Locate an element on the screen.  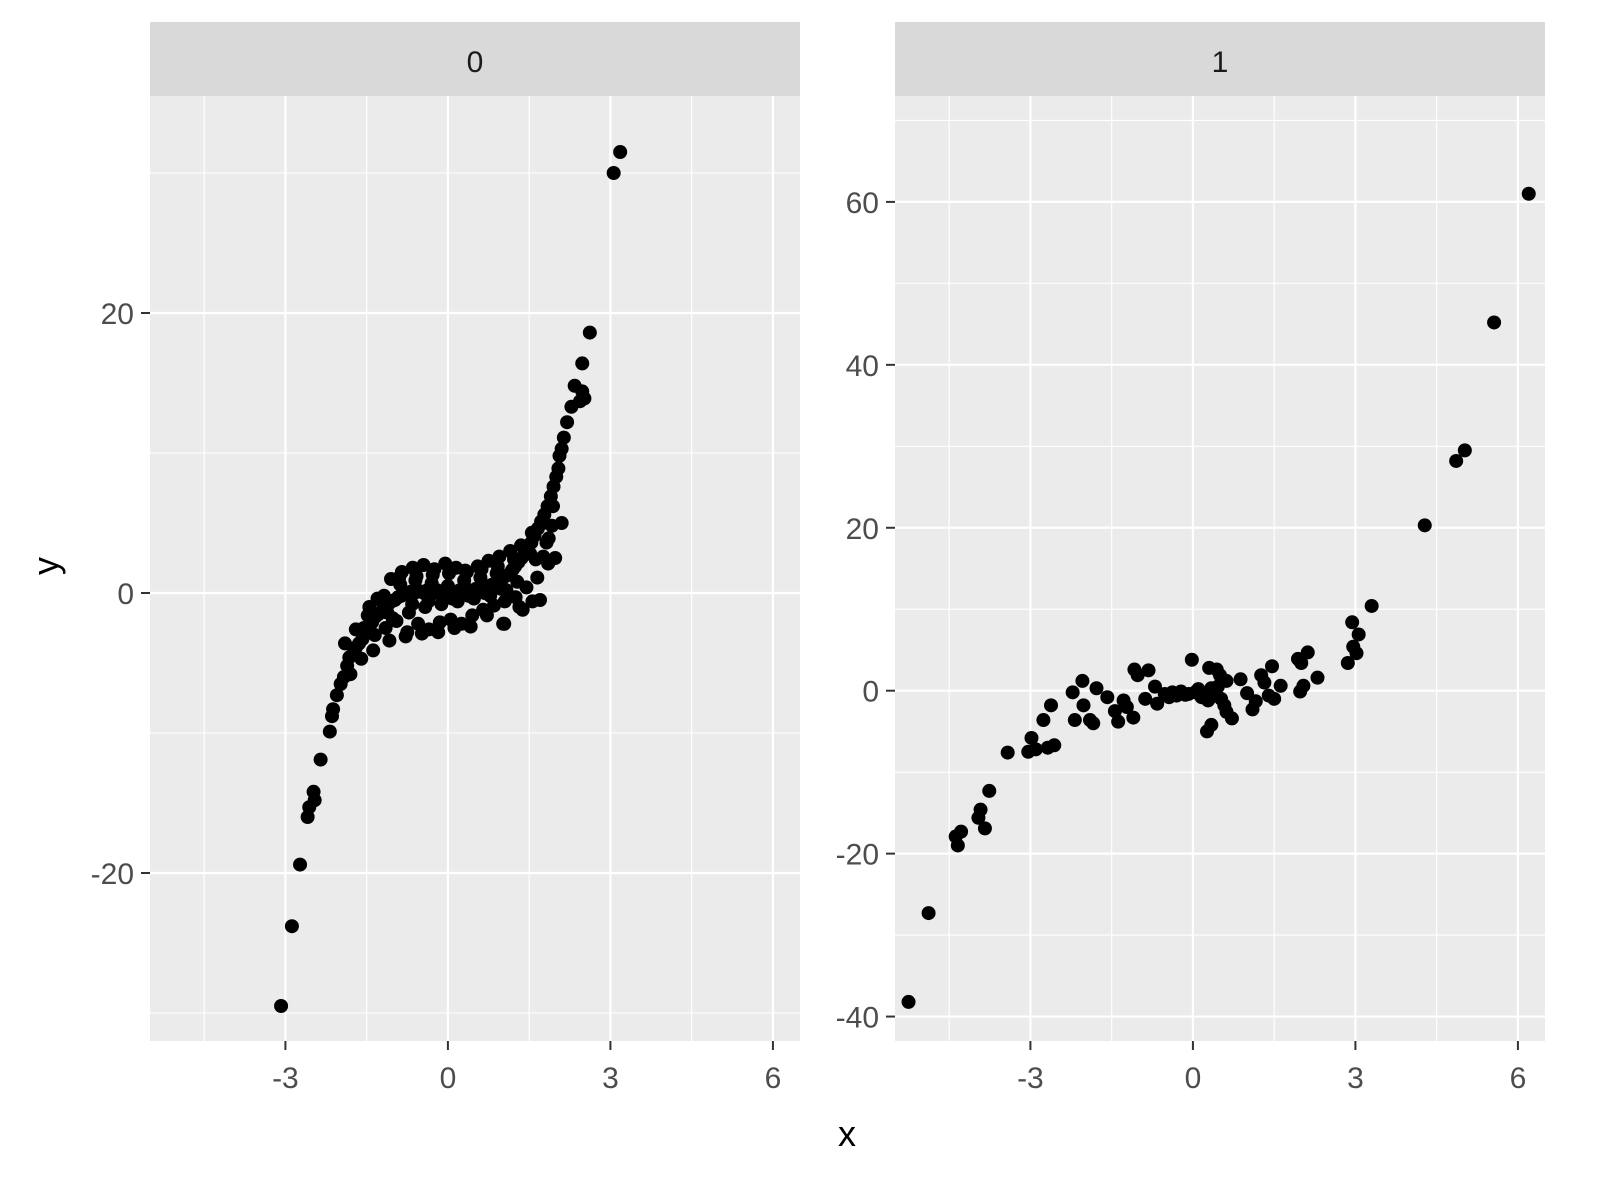
y-tick-label: 60 is located at coordinates (862, 203).